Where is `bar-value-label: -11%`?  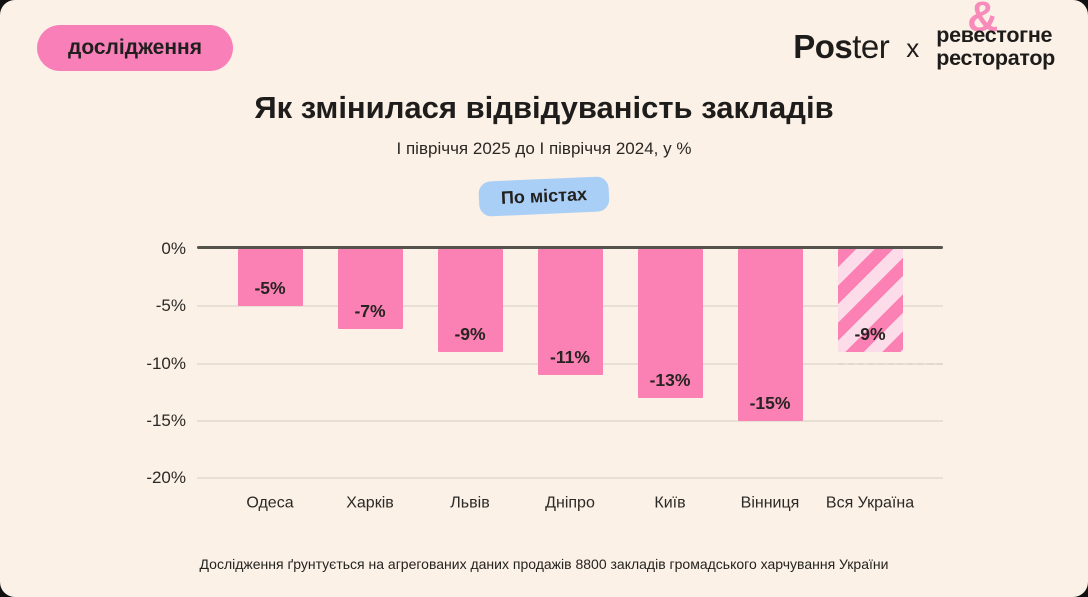 bar-value-label: -11% is located at coordinates (570, 357).